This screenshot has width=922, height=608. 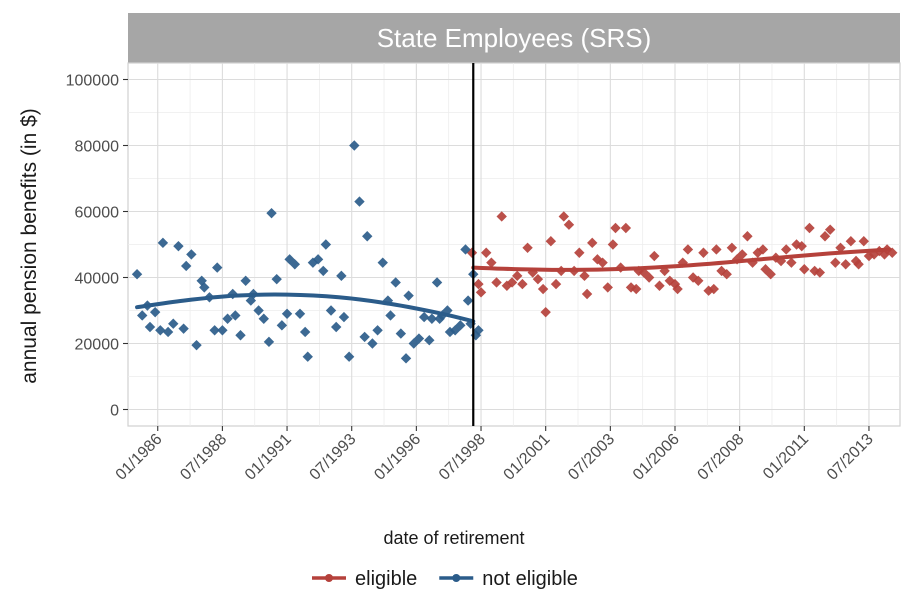 I want to click on x-axis-title: date of retirement, so click(x=453, y=538).